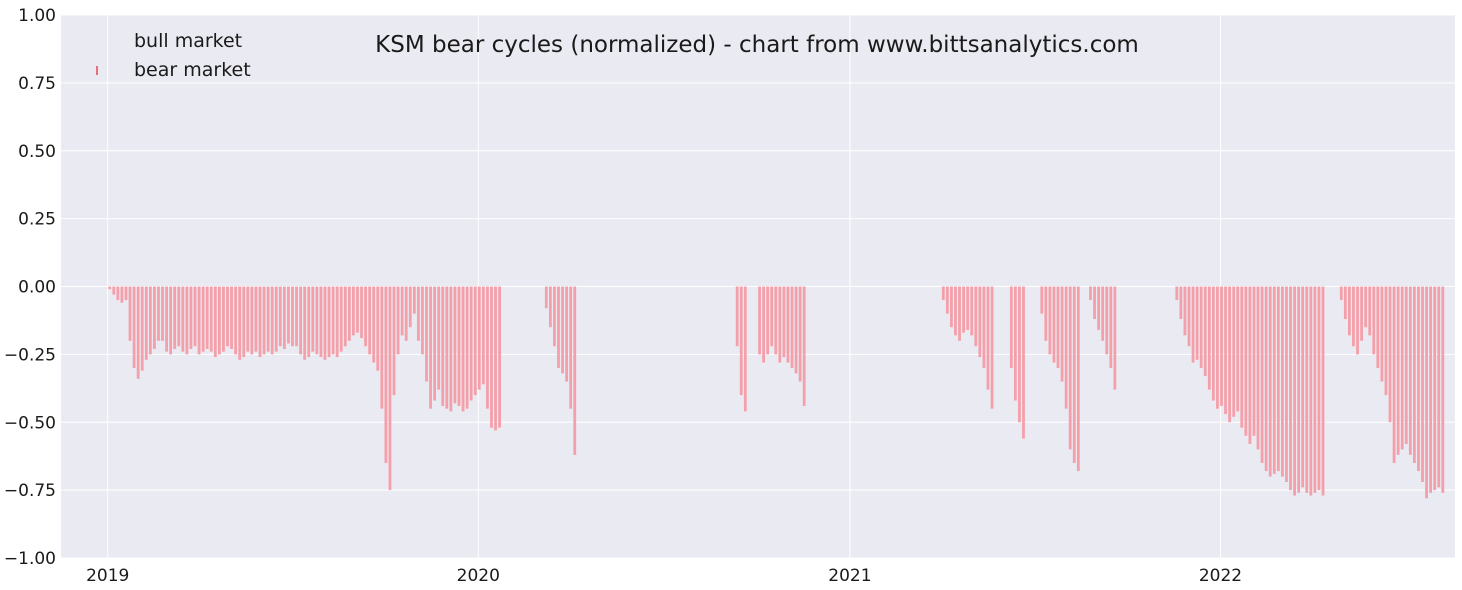  I want to click on legend: bull market bear market, so click(173, 55).